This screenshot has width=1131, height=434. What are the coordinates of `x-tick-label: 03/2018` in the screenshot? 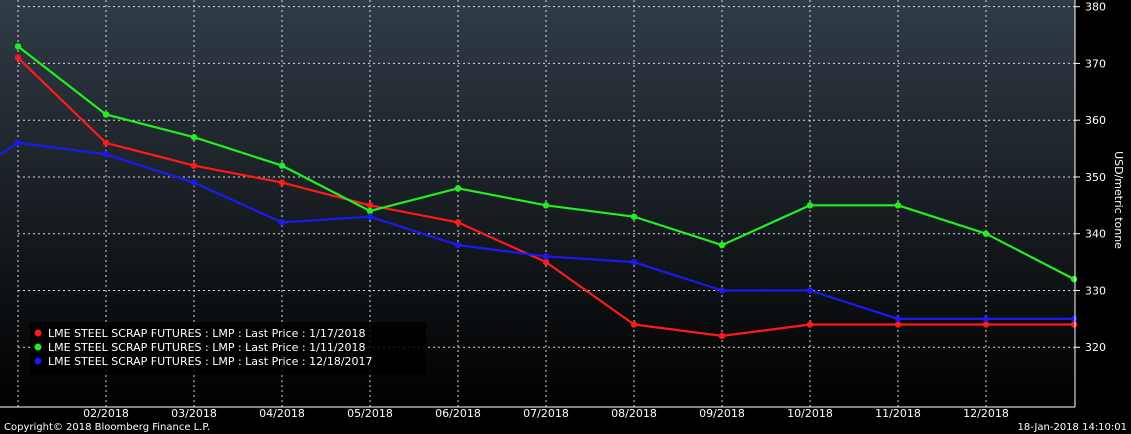 It's located at (194, 413).